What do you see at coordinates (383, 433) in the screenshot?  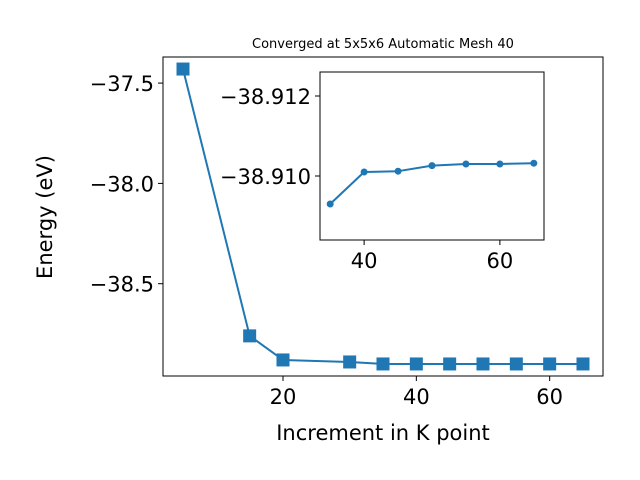 I see `x-axis-label: Increment in K point` at bounding box center [383, 433].